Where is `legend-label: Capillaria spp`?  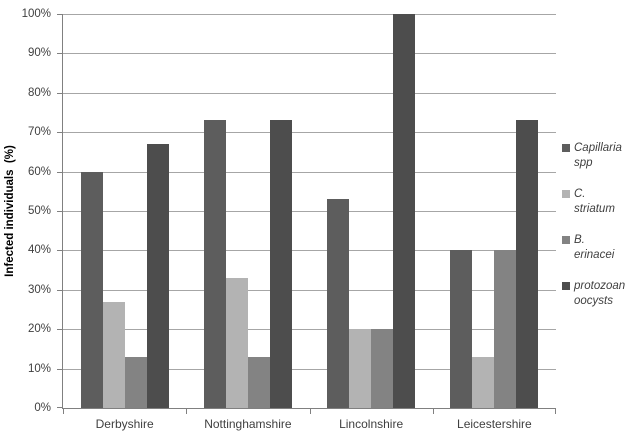 legend-label: Capillaria spp is located at coordinates (598, 155).